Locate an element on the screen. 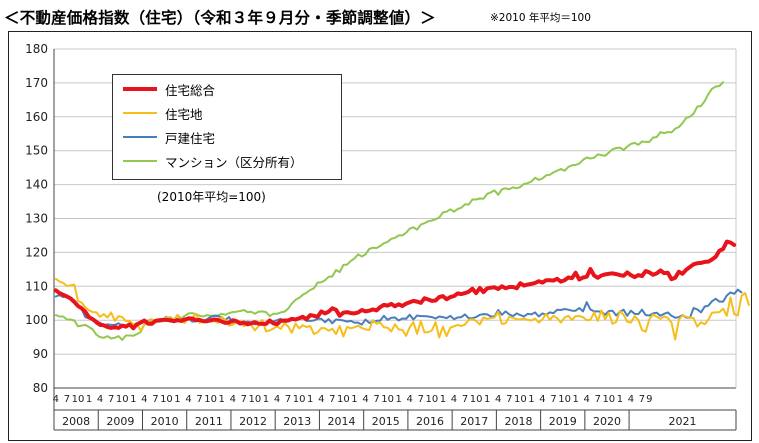 The height and width of the screenshot is (443, 759). y-tick-label: 140 is located at coordinates (36, 185).